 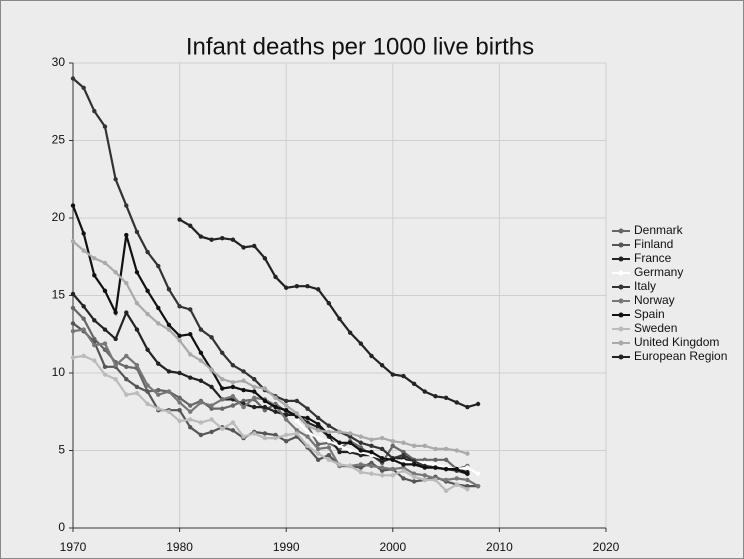 I want to click on x-tick-label: 2010, so click(x=499, y=547).